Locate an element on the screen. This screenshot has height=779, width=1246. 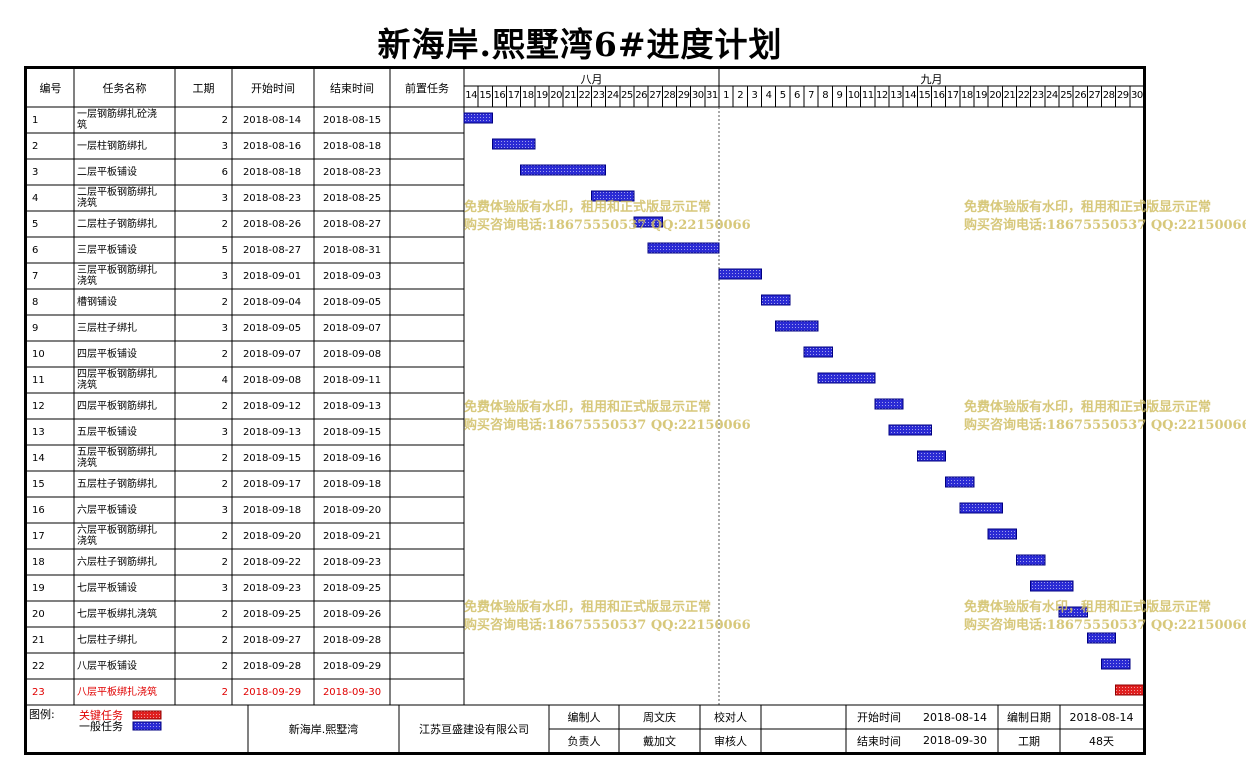
task-id: 13 is located at coordinates (38, 432).